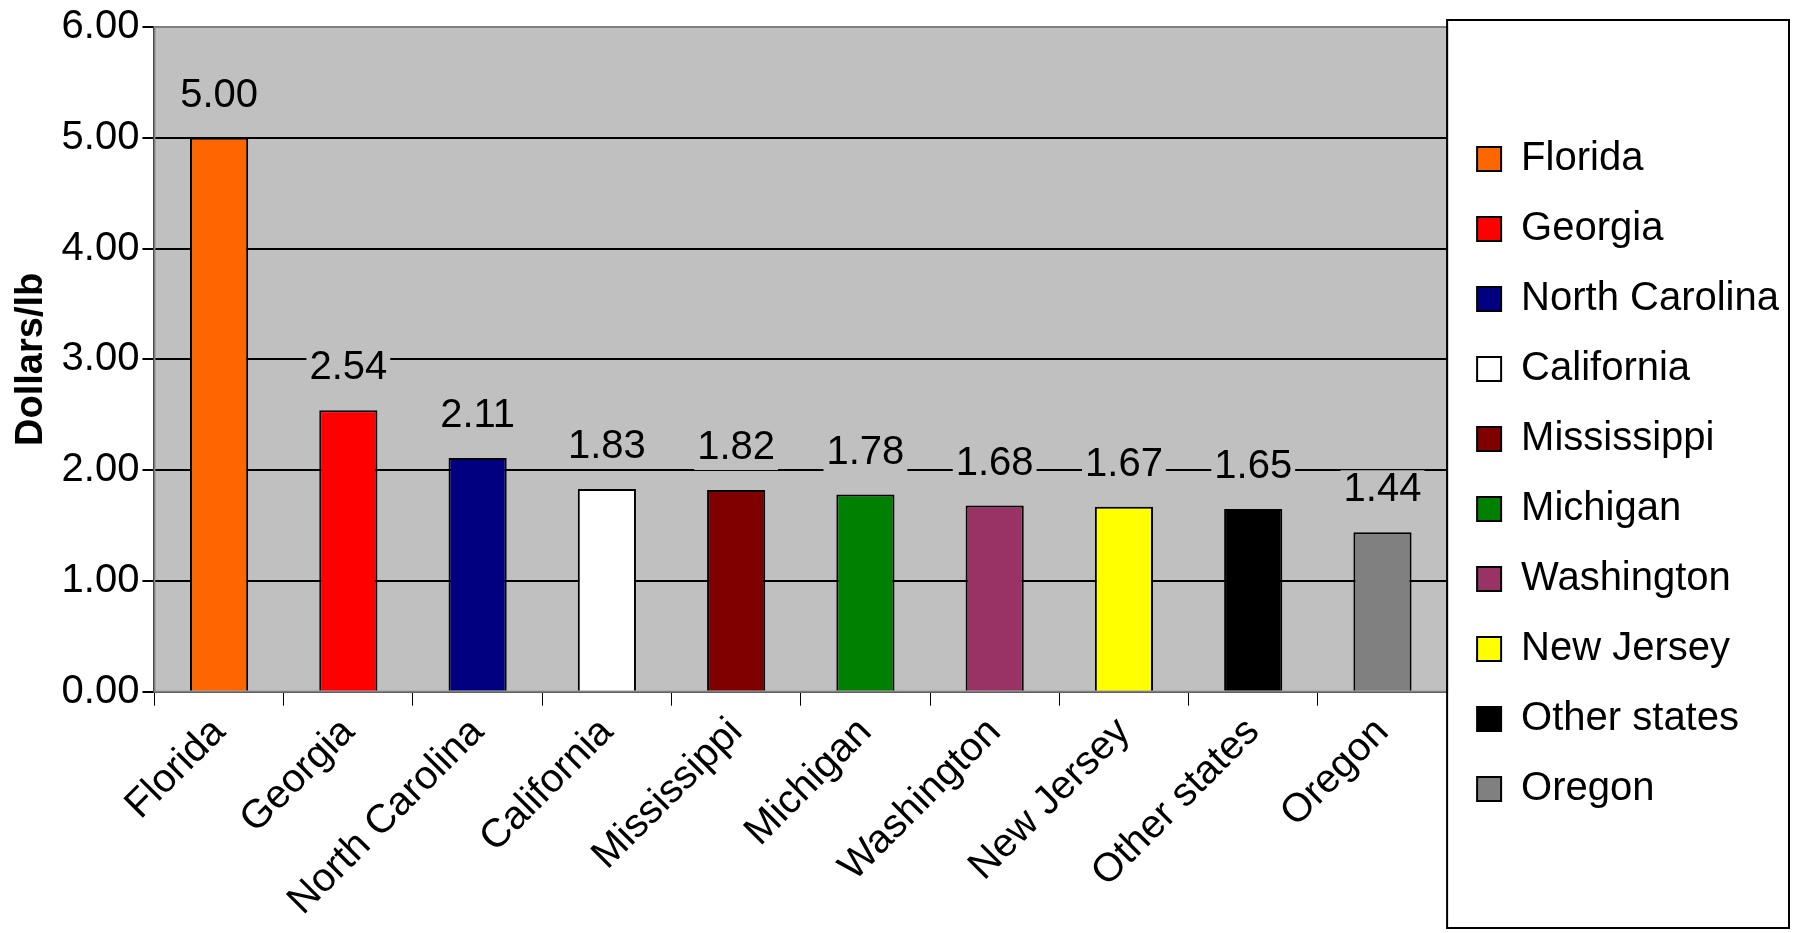 Image resolution: width=1799 pixels, height=933 pixels. What do you see at coordinates (1253, 463) in the screenshot?
I see `data-label: 1.65` at bounding box center [1253, 463].